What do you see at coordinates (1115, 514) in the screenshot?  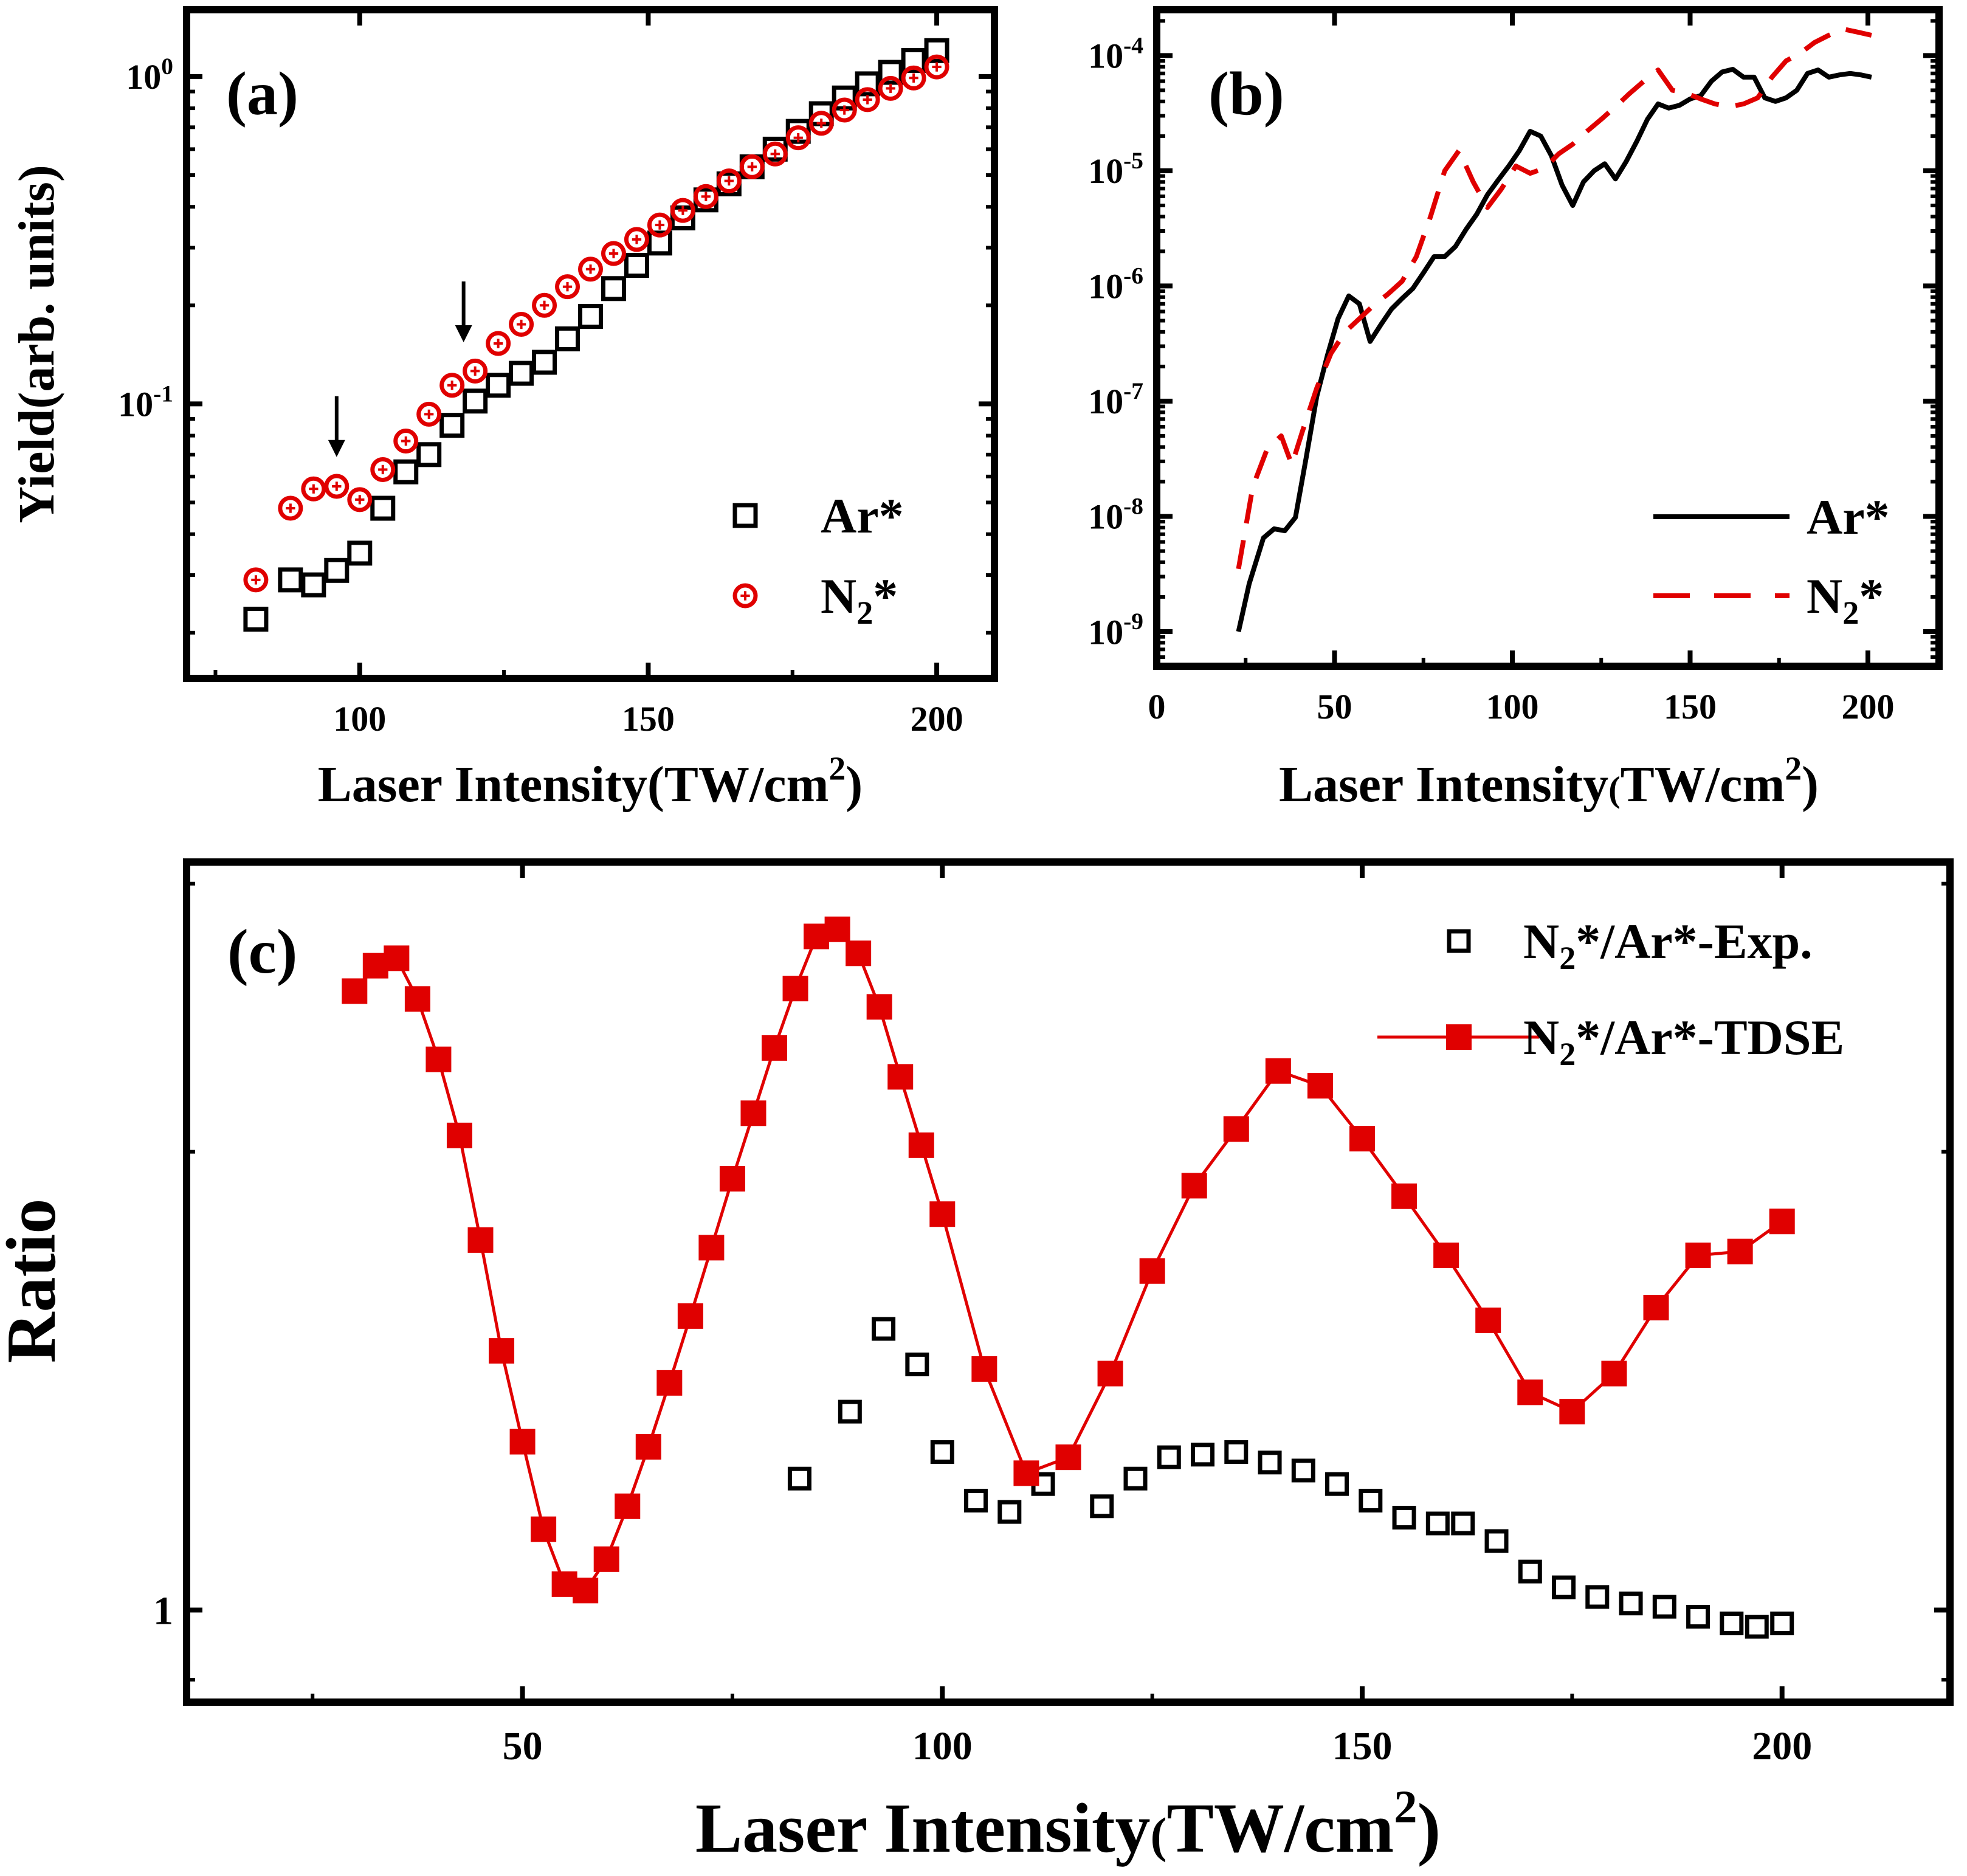 I see `y-tick-label: 10⁻⁸` at bounding box center [1115, 514].